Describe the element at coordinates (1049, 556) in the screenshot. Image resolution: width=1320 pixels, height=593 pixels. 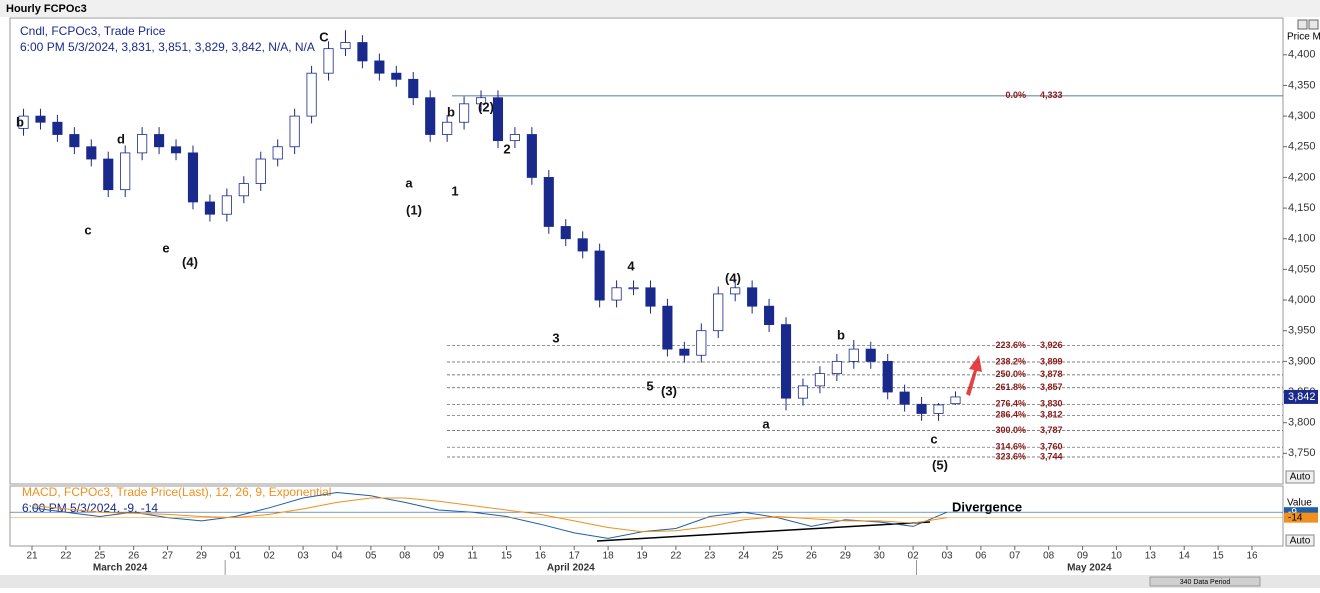
I see `x-tick-label: 08` at that location.